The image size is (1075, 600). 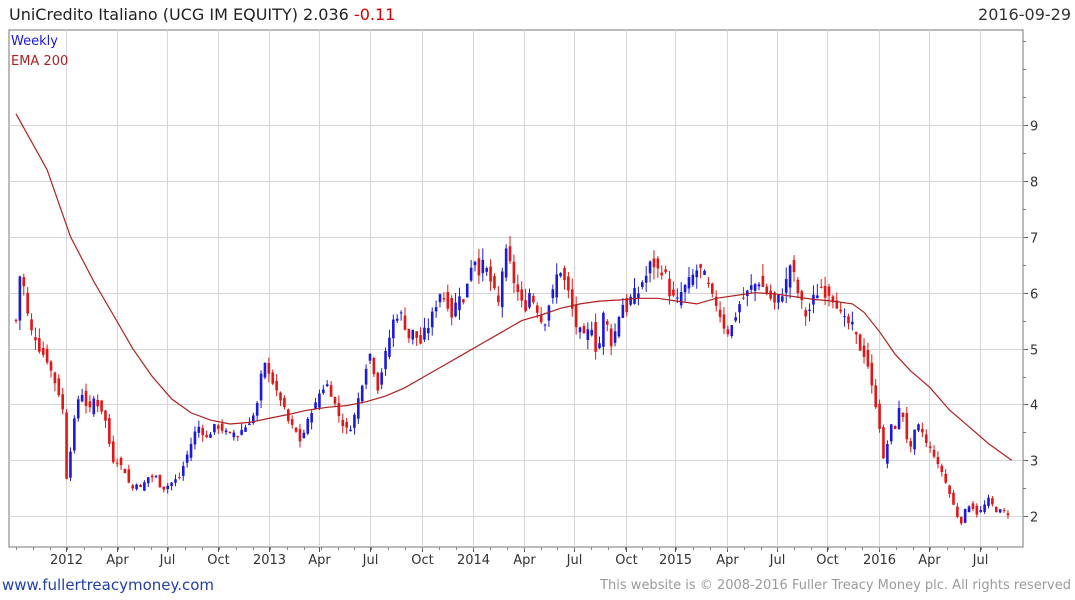 What do you see at coordinates (374, 14) in the screenshot?
I see `title-change: -0.11` at bounding box center [374, 14].